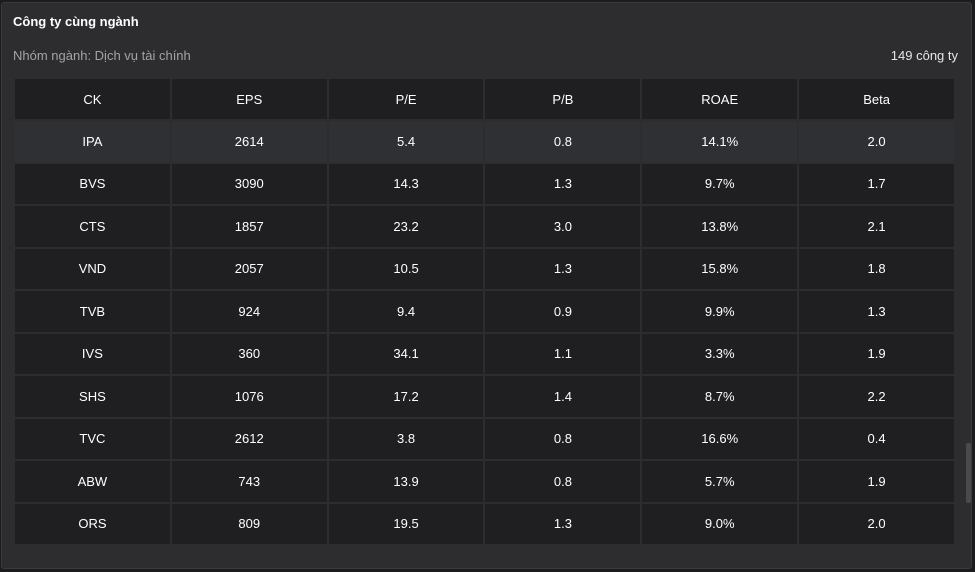 This screenshot has width=975, height=572. I want to click on cell-ck: IPA, so click(92, 141).